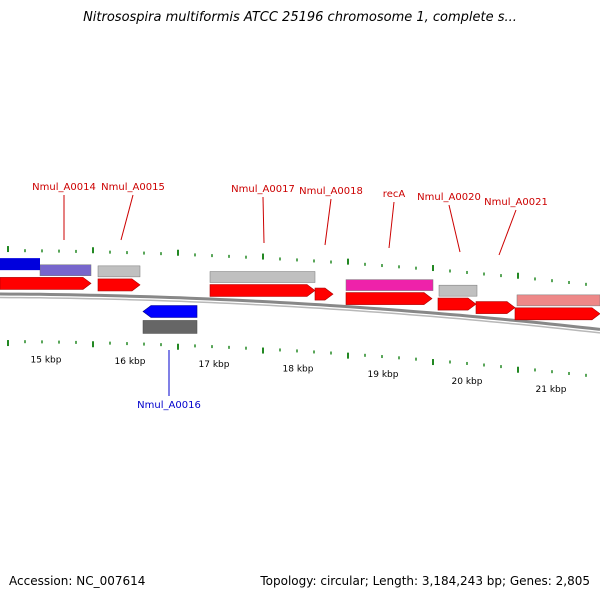 The image size is (600, 600). What do you see at coordinates (127, 217) in the screenshot?
I see `leader-nmul_a0015` at bounding box center [127, 217].